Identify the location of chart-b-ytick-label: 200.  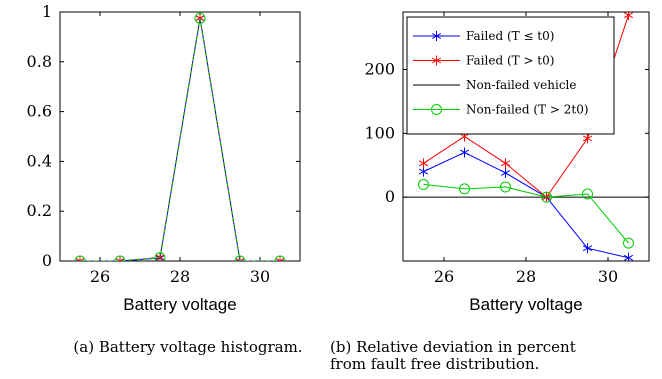
(379, 68).